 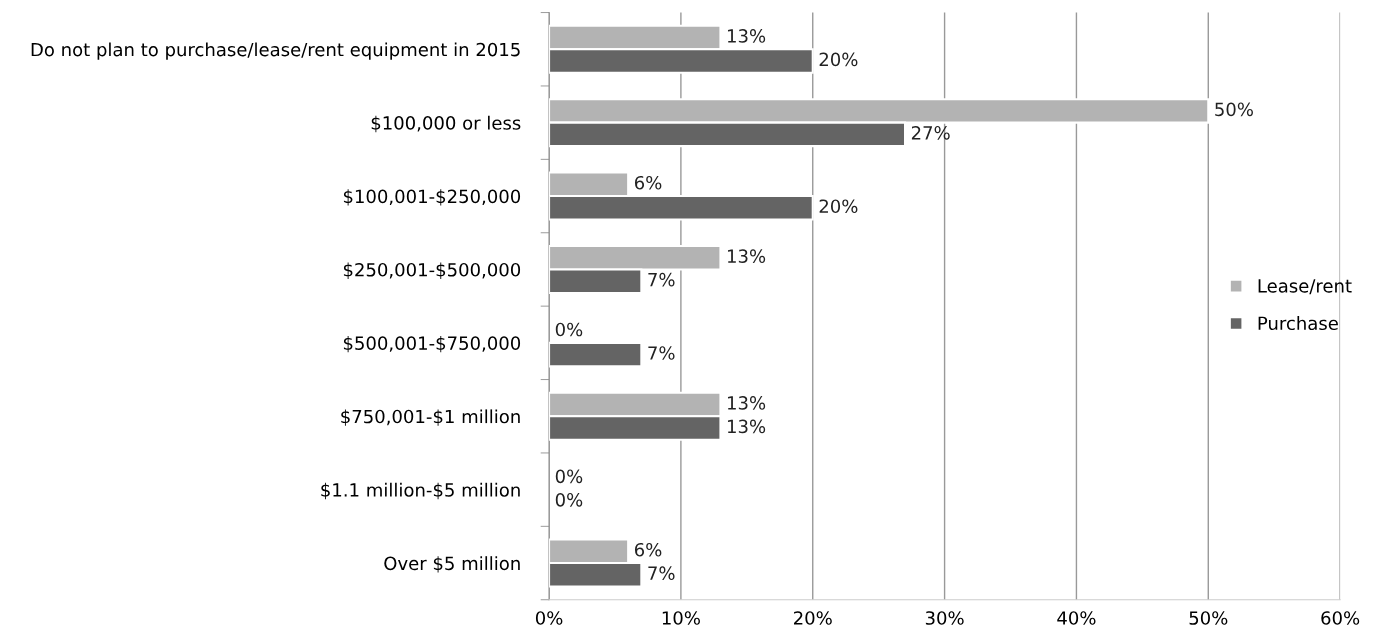 What do you see at coordinates (420, 491) in the screenshot?
I see `y-tick-label: $1.1 million-$5 million` at bounding box center [420, 491].